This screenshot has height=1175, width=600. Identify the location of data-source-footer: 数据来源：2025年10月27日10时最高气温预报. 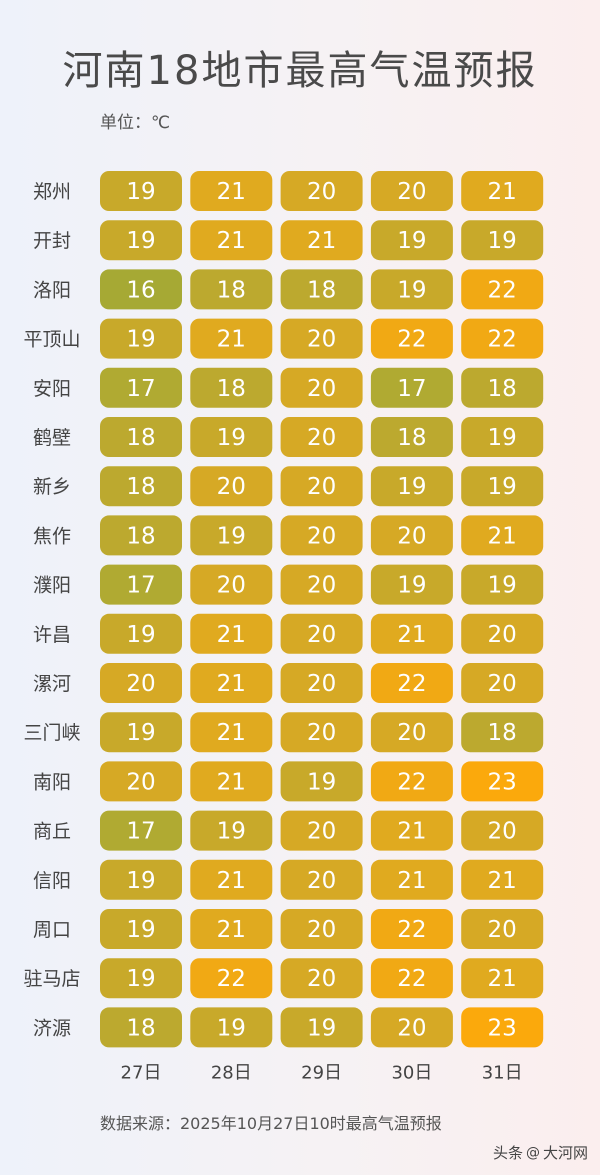
(271, 1123).